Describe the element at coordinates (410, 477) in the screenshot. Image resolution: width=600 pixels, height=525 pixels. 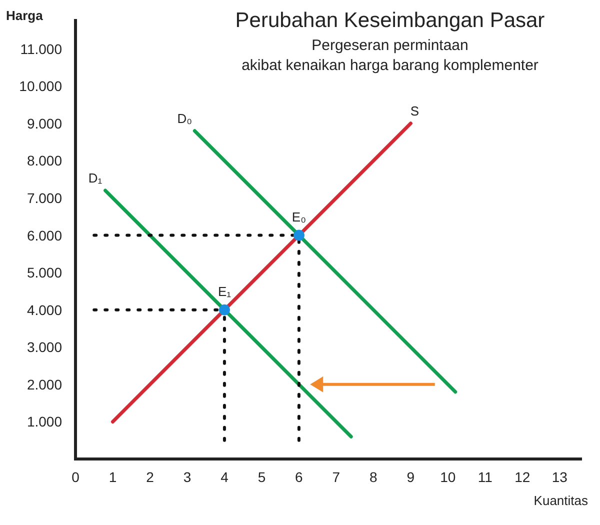
I see `x-tick-label: 9` at that location.